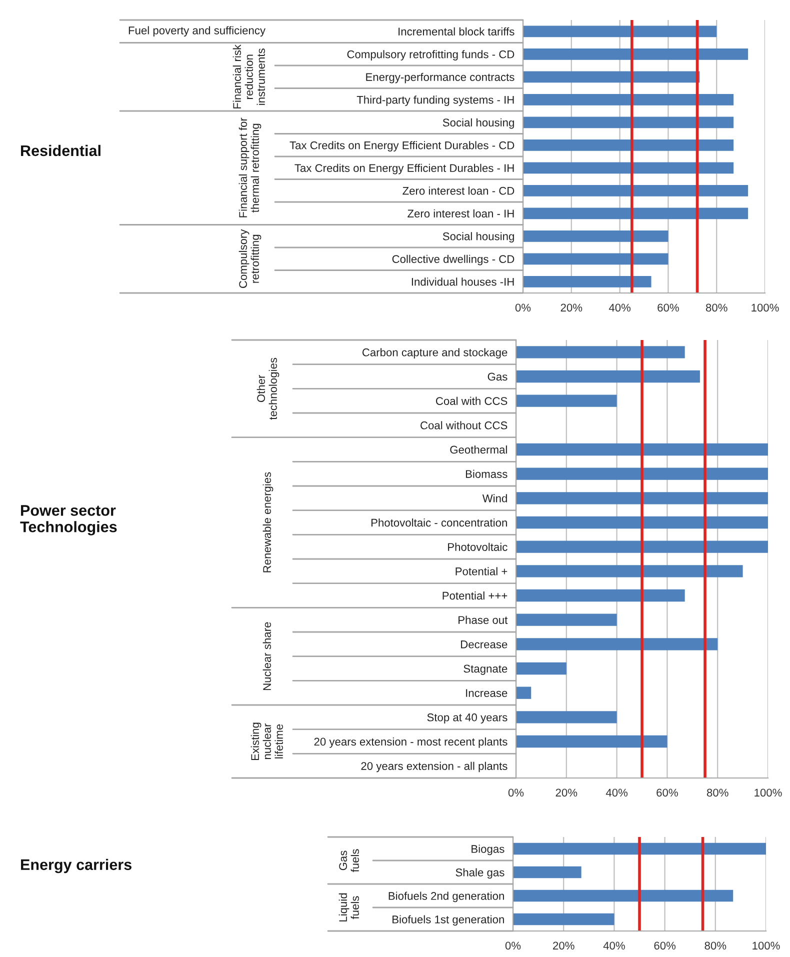  I want to click on y-tick-label: Biofuels 1st generation, so click(448, 920).